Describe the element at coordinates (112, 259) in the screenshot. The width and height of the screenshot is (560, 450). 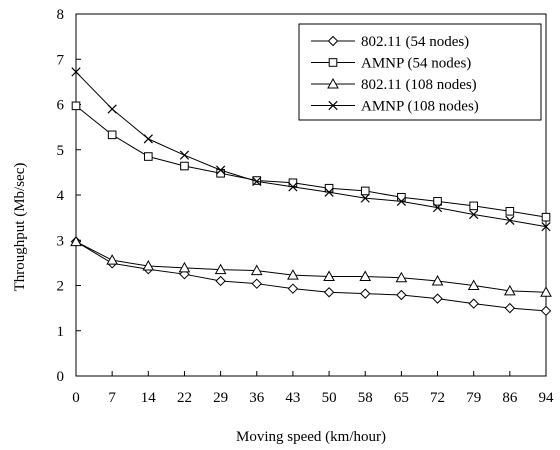
I see `data-point-triangle` at that location.